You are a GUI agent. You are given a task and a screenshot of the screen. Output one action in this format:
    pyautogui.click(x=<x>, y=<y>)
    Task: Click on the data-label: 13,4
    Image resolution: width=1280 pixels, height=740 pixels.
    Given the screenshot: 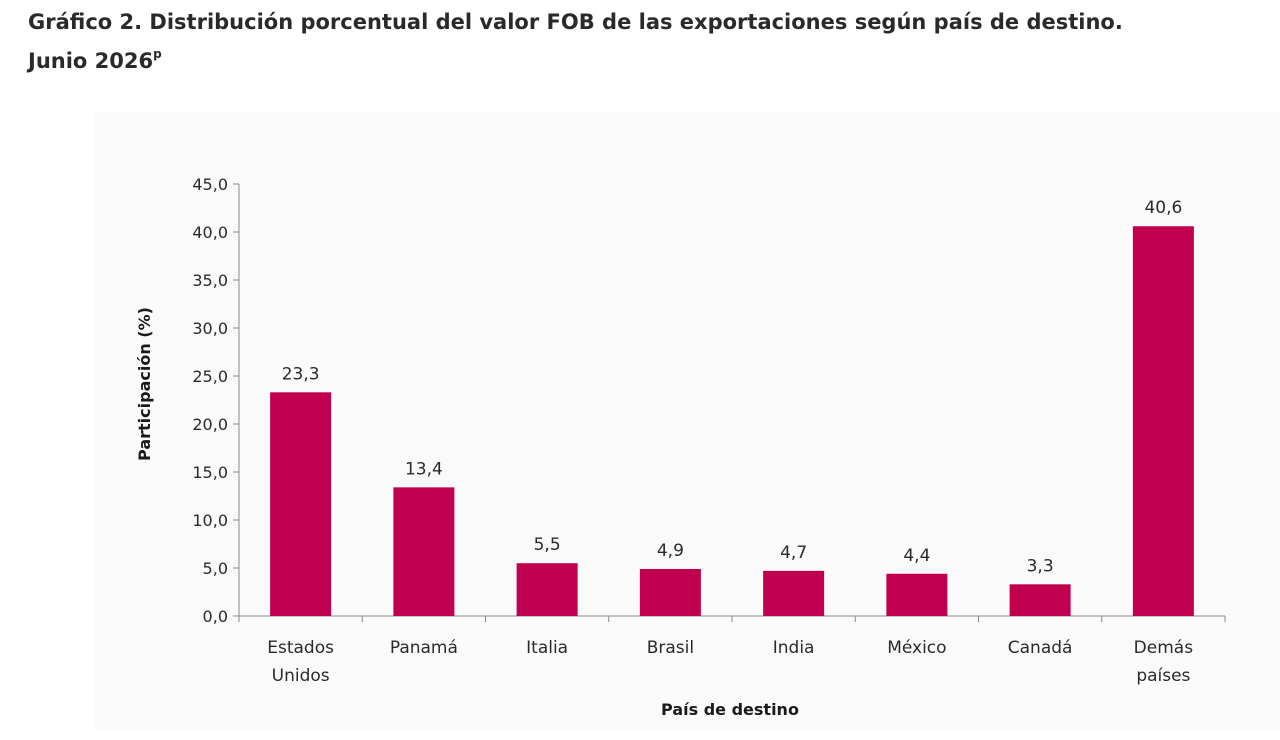 What is the action you would take?
    pyautogui.click(x=424, y=469)
    